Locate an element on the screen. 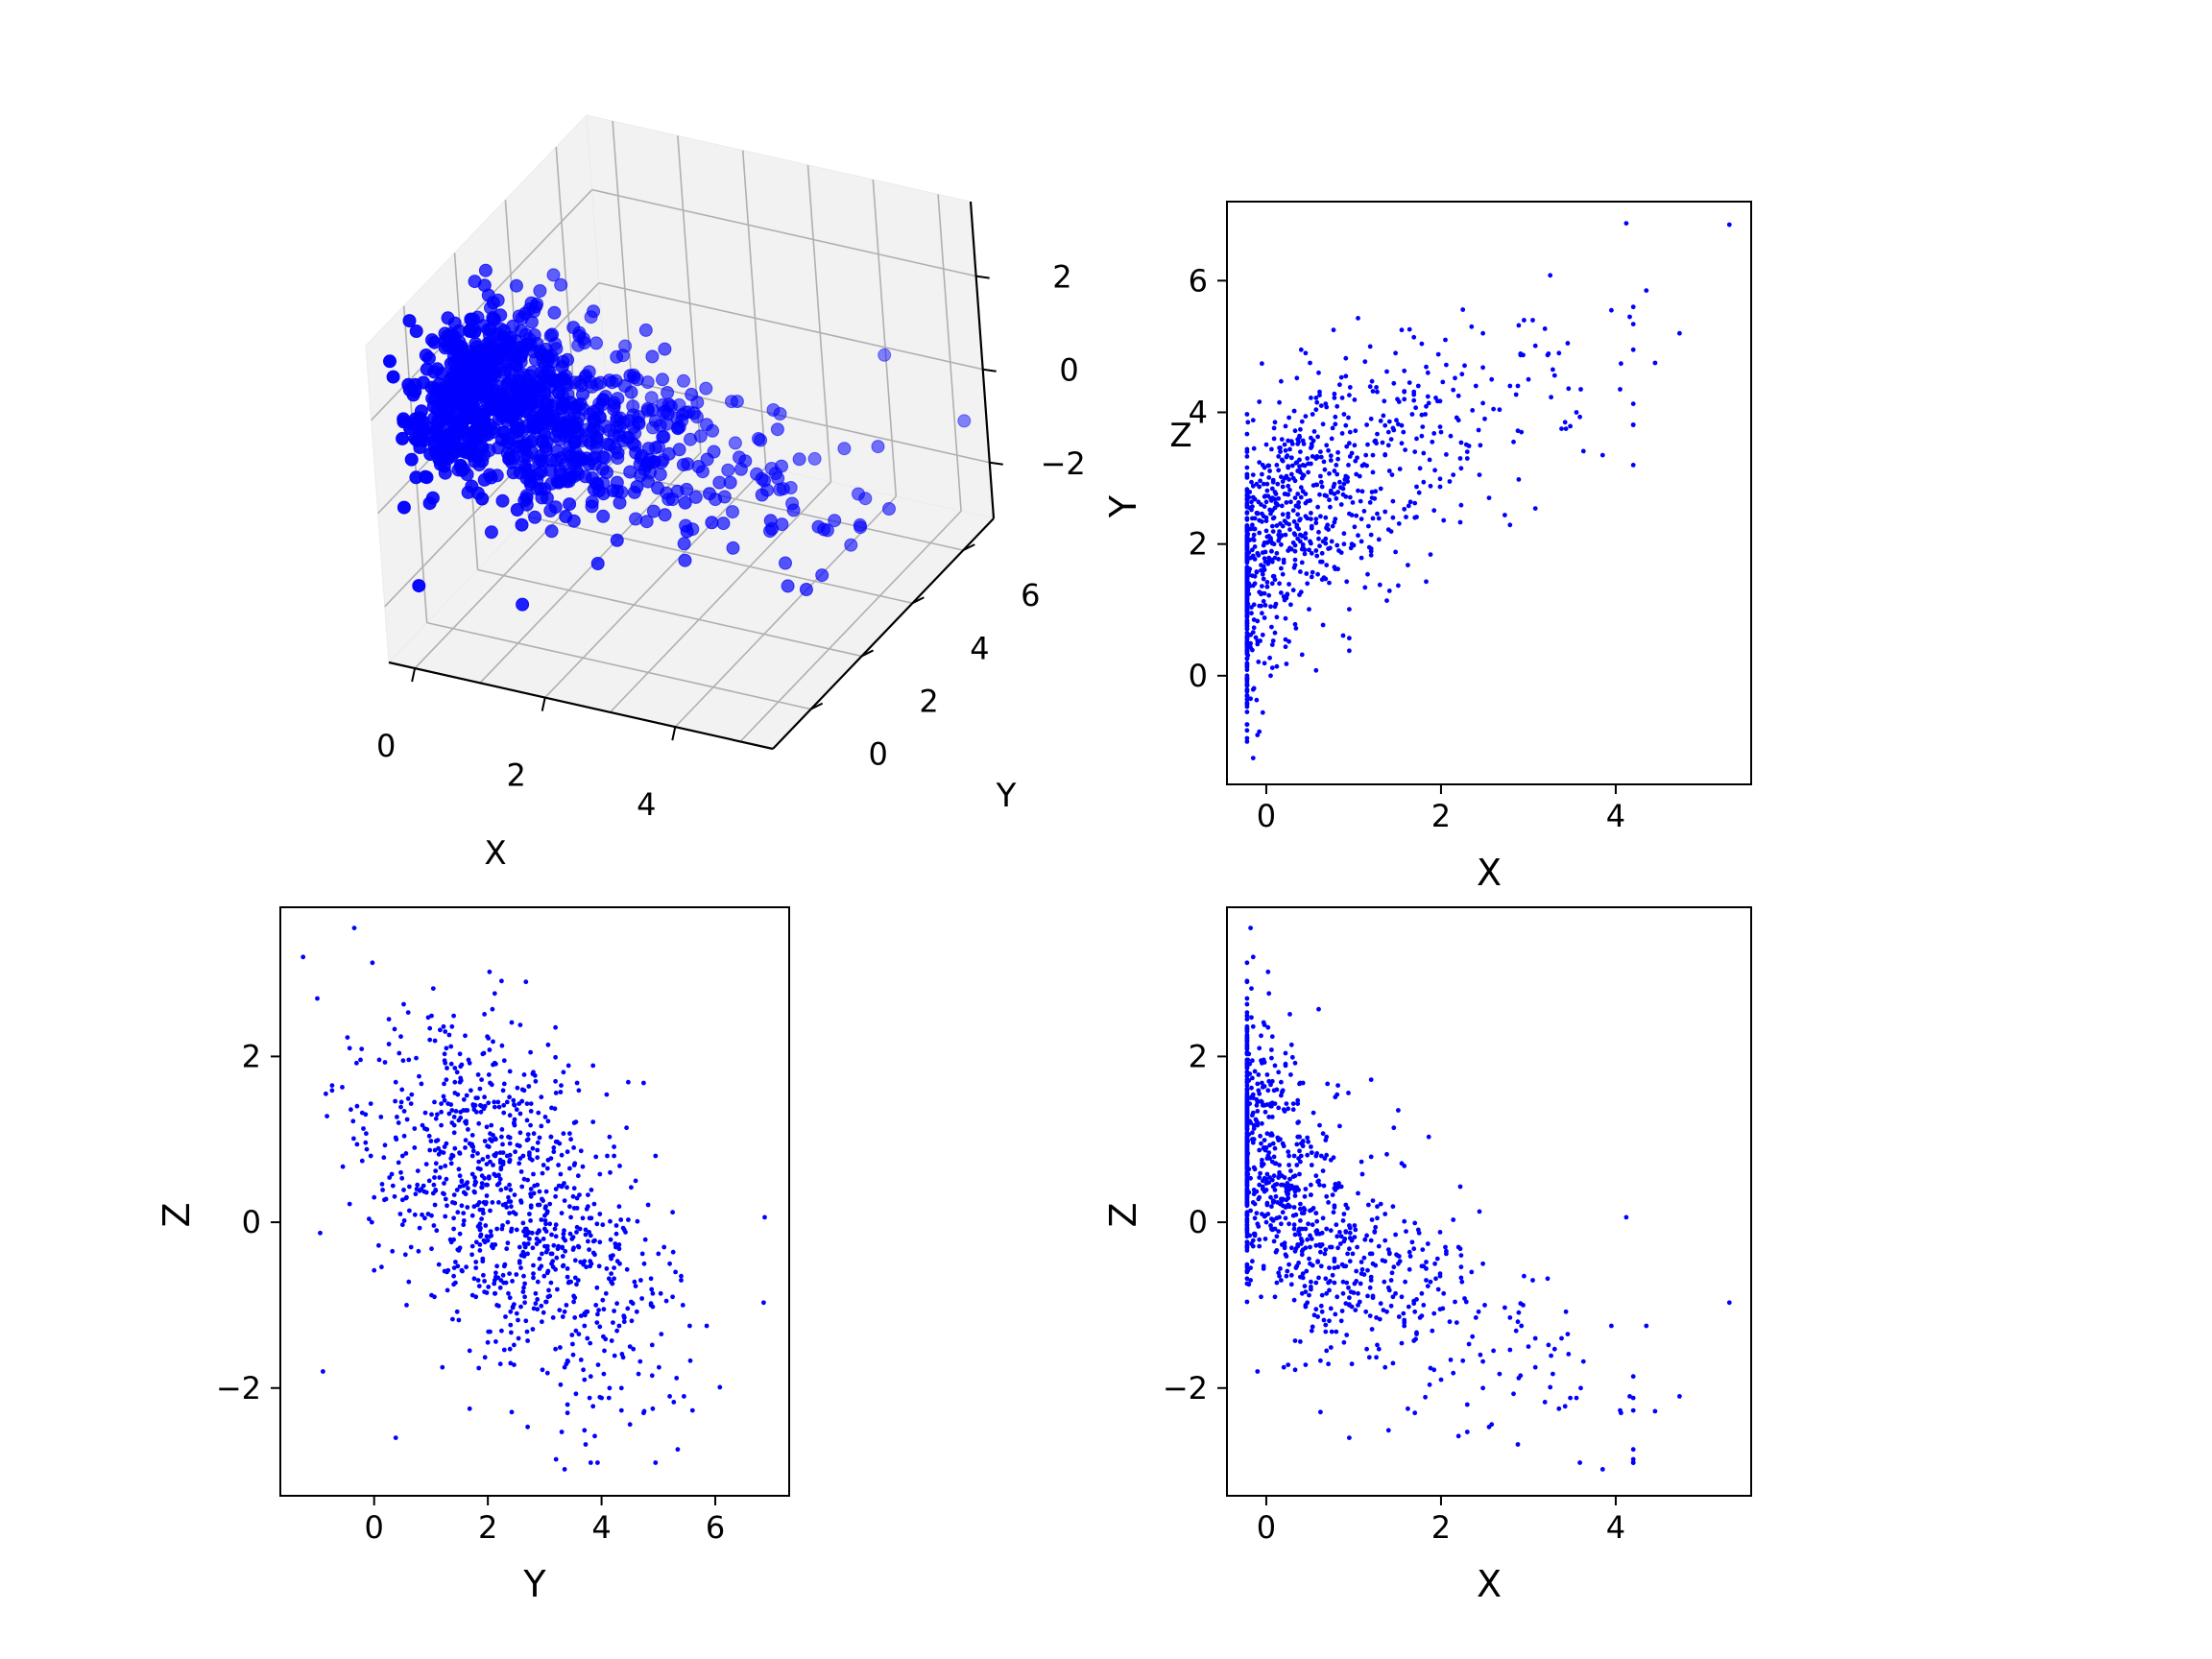 The width and height of the screenshot is (2212, 1659). y-tick-mark-3d is located at coordinates (817, 706).